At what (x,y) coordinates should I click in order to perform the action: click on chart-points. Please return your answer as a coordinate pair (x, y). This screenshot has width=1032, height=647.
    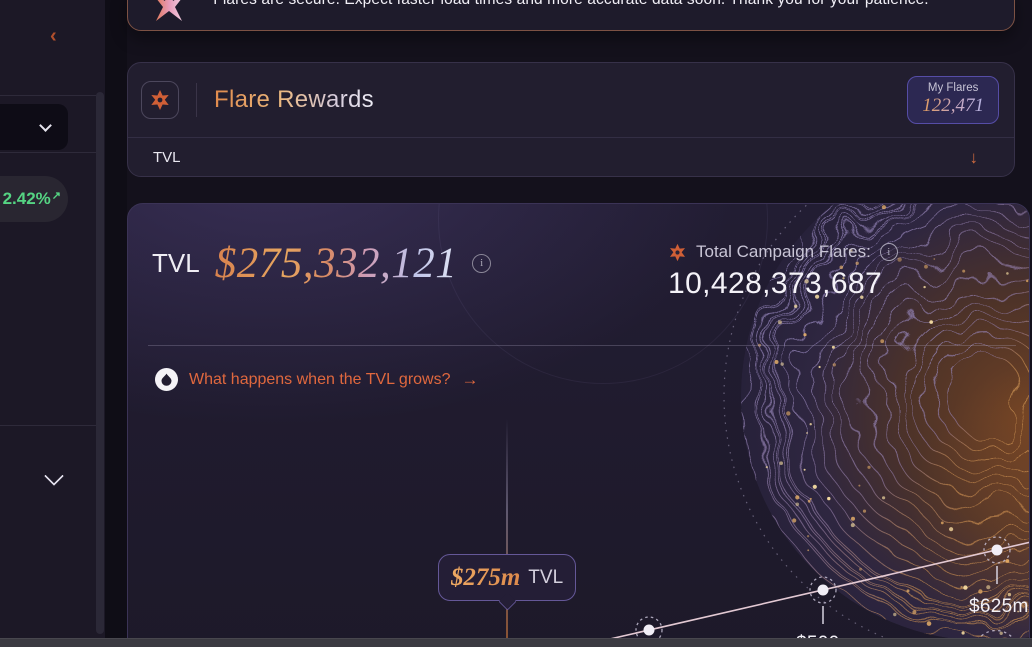
    Looking at the image, I should click on (827, 591).